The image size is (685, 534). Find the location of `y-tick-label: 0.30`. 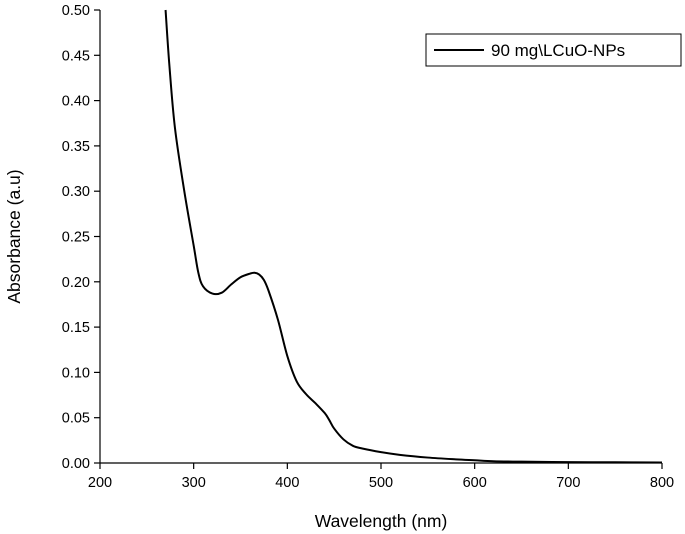

y-tick-label: 0.30 is located at coordinates (76, 192).